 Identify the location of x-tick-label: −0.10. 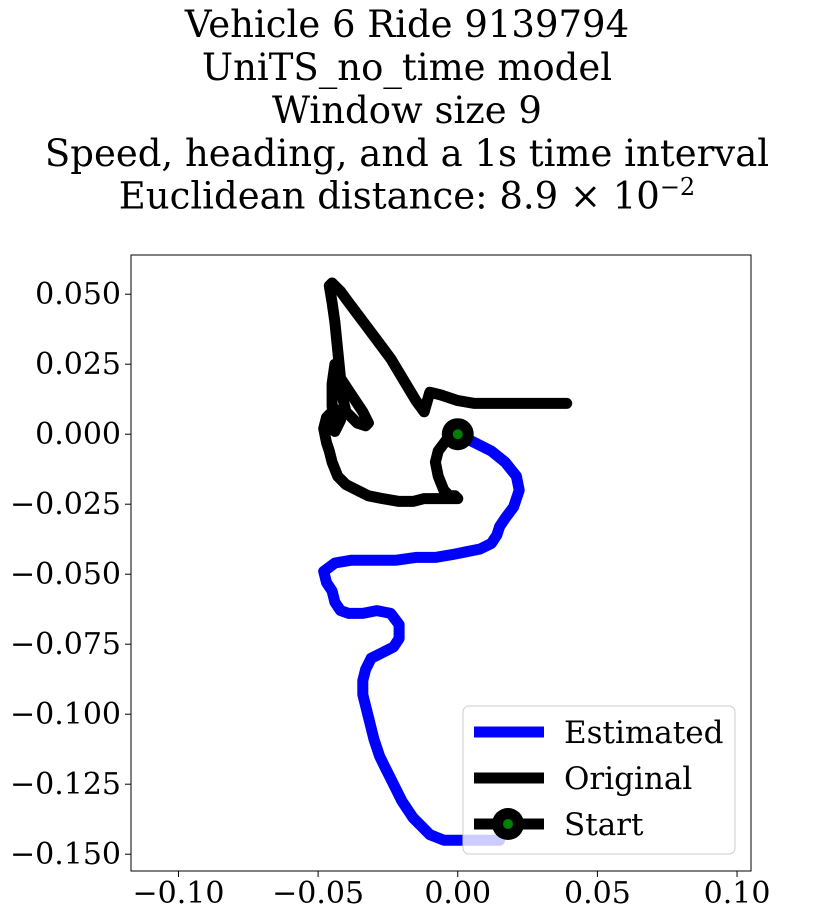
(179, 893).